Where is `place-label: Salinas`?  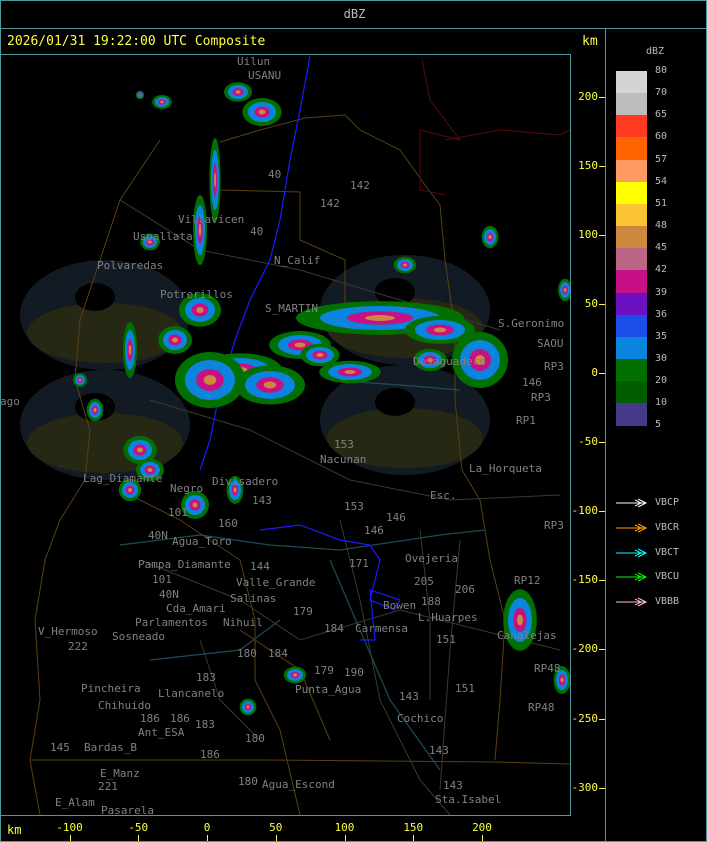
place-label: Salinas is located at coordinates (253, 598).